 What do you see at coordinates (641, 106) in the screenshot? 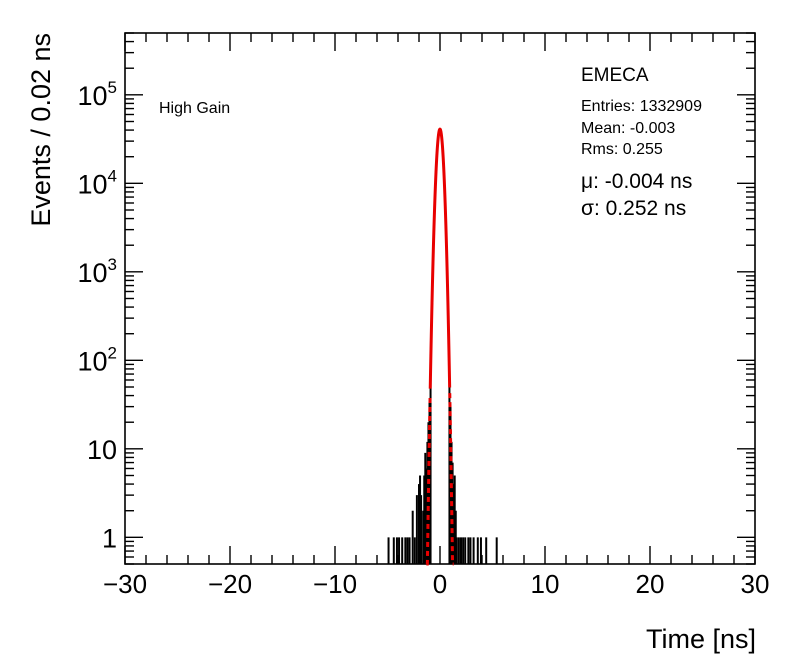
I see `stats-entries: Entries: 1332909` at bounding box center [641, 106].